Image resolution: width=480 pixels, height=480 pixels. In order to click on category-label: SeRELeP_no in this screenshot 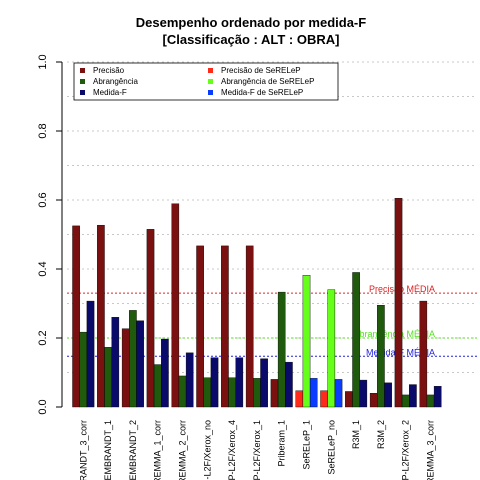, I will do `click(331, 447)`.